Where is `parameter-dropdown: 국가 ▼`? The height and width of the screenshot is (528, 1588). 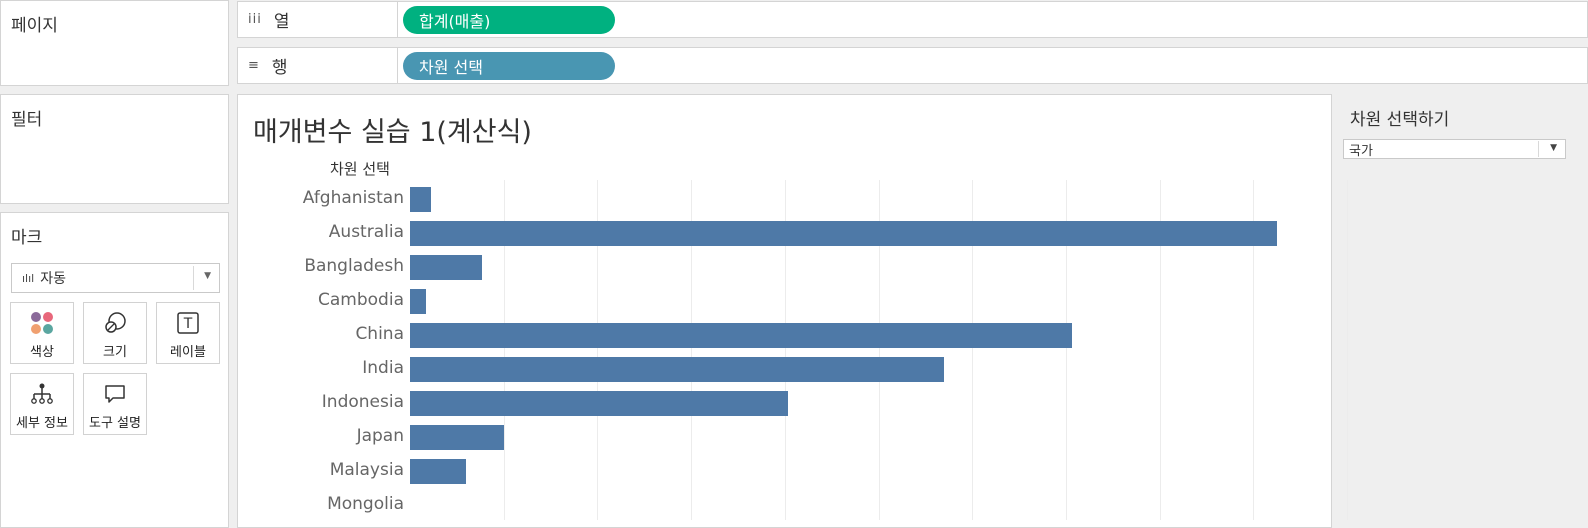
parameter-dropdown: 국가 ▼ is located at coordinates (1454, 149).